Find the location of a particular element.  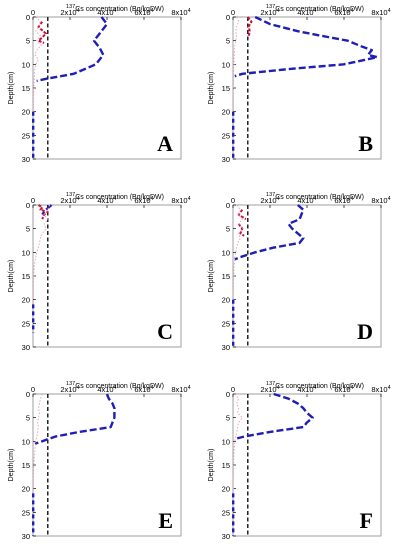

panel-label: E is located at coordinates (165, 520).